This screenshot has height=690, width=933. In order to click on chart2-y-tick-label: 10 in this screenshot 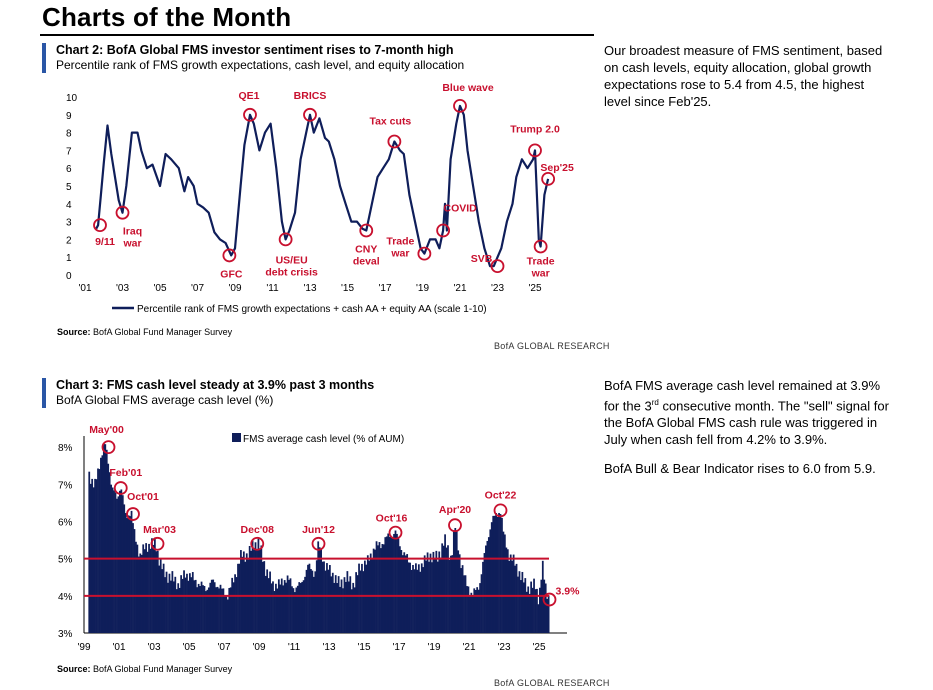, I will do `click(72, 98)`.